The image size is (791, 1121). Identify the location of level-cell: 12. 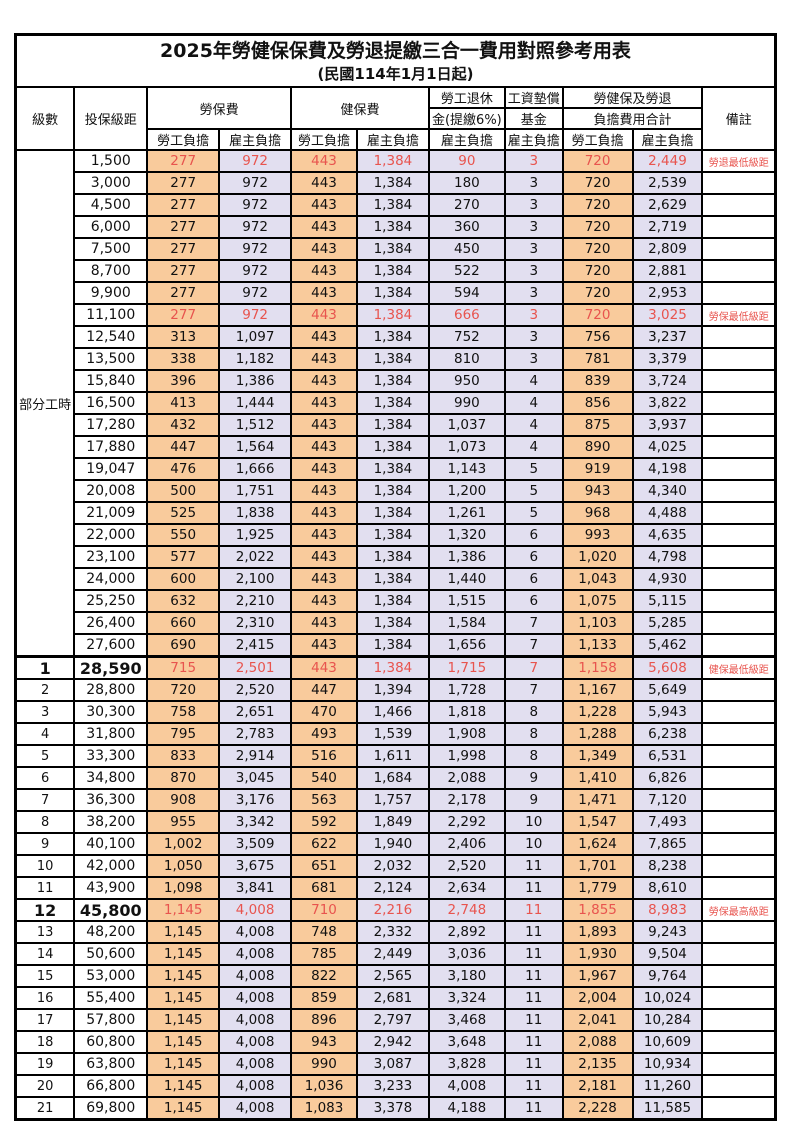
(45, 910).